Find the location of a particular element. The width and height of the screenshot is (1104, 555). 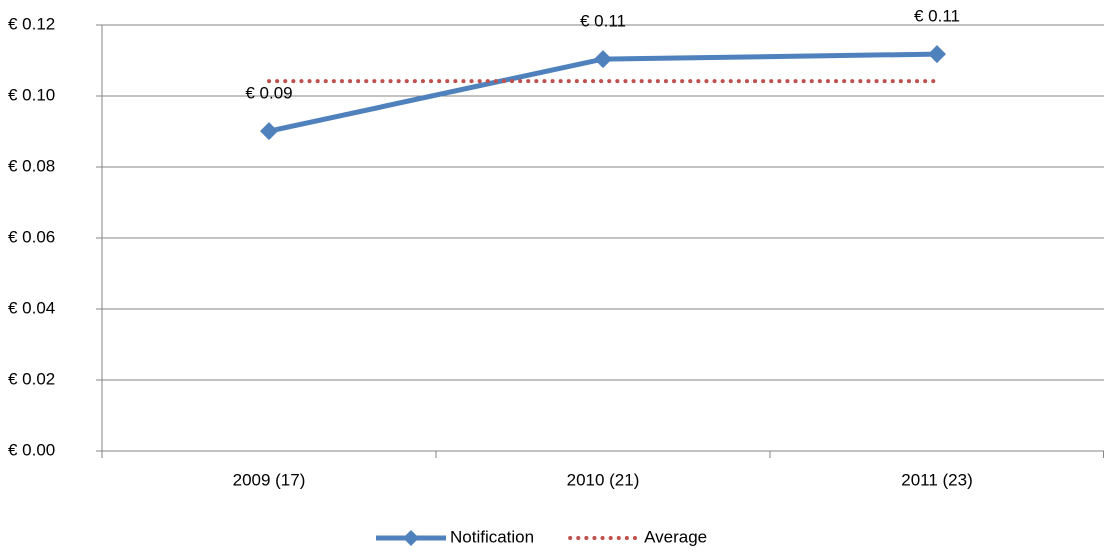

y-tick-label: € 0.08 is located at coordinates (31, 165).